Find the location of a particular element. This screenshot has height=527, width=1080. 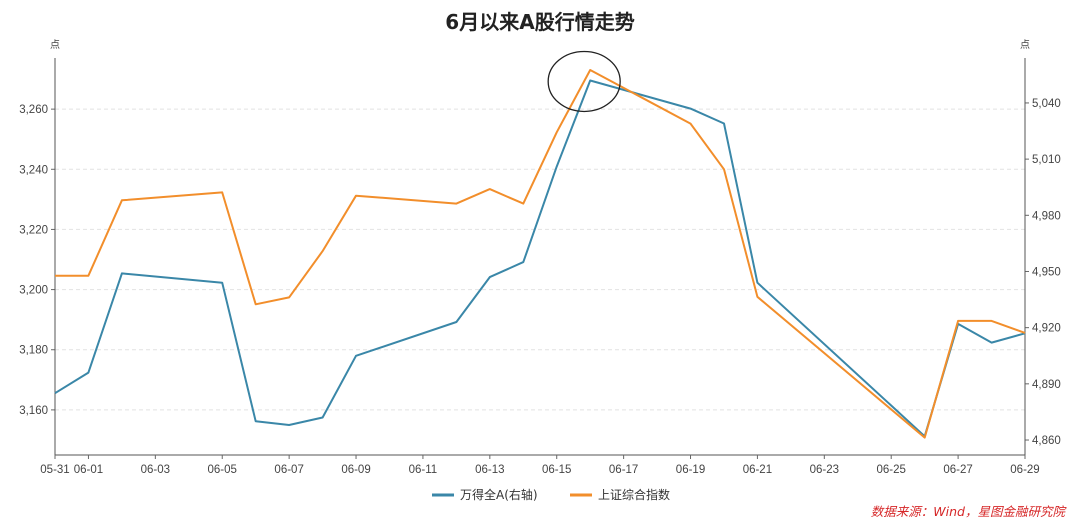

left-tick-label: 3,200 is located at coordinates (33, 291).